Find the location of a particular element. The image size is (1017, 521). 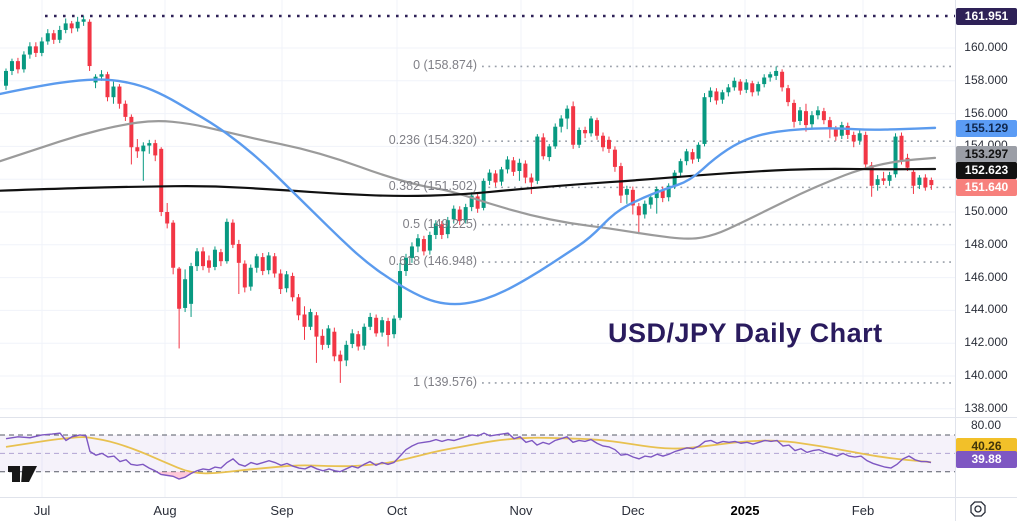

price-axis is located at coordinates (986, 248).